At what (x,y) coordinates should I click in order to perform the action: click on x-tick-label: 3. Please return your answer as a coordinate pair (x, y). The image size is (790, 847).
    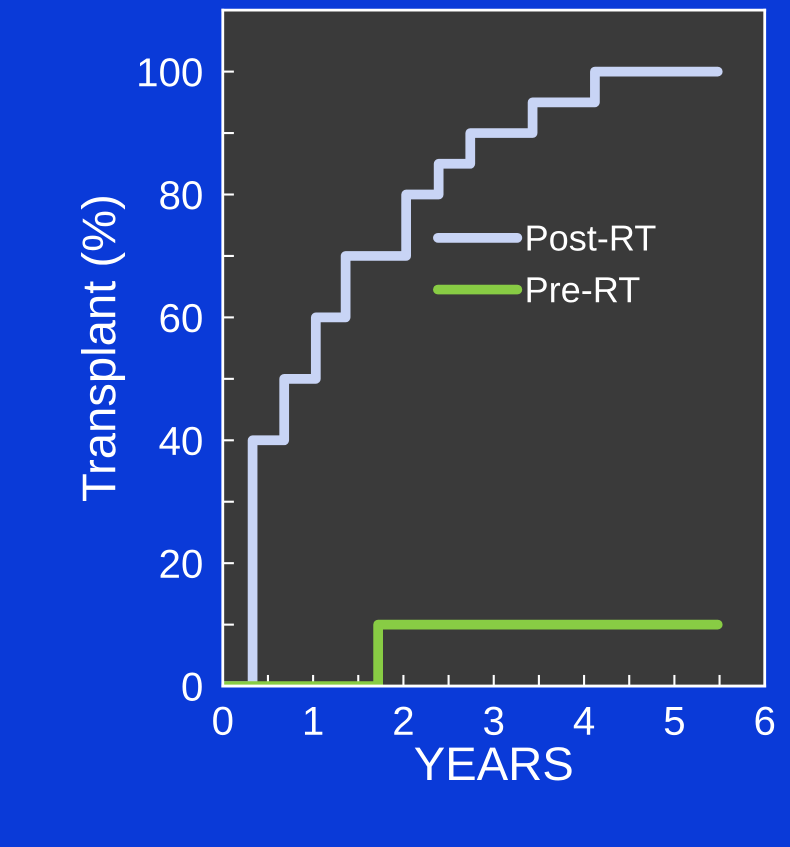
    Looking at the image, I should click on (494, 721).